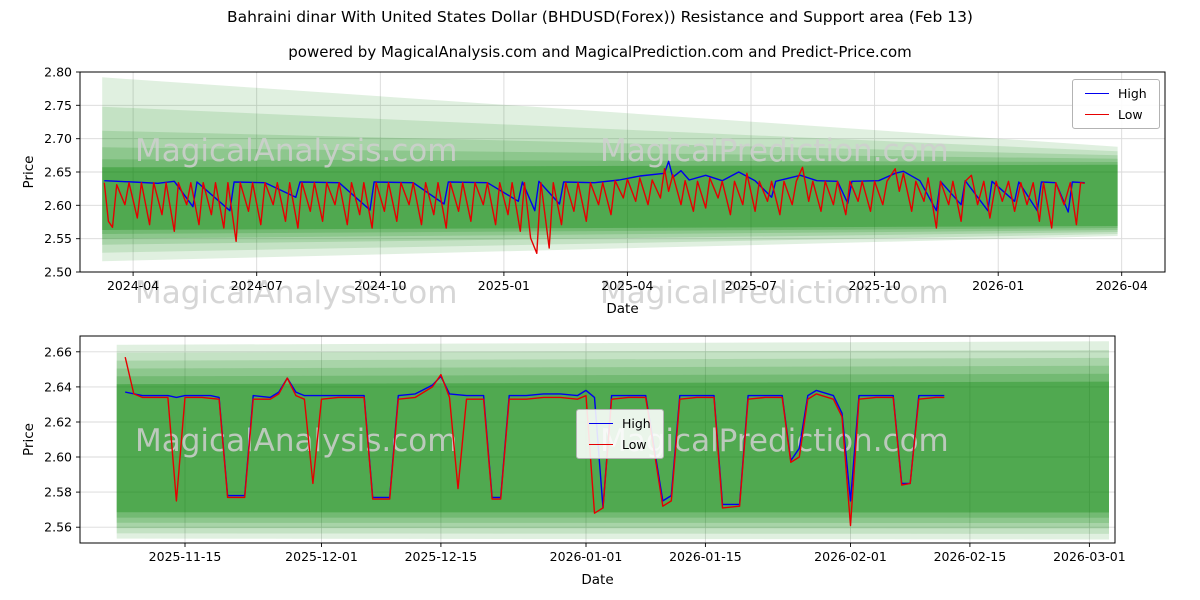 Image resolution: width=1200 pixels, height=600 pixels. Describe the element at coordinates (1116, 104) in the screenshot. I see `legend-top-chart: High Low` at that location.